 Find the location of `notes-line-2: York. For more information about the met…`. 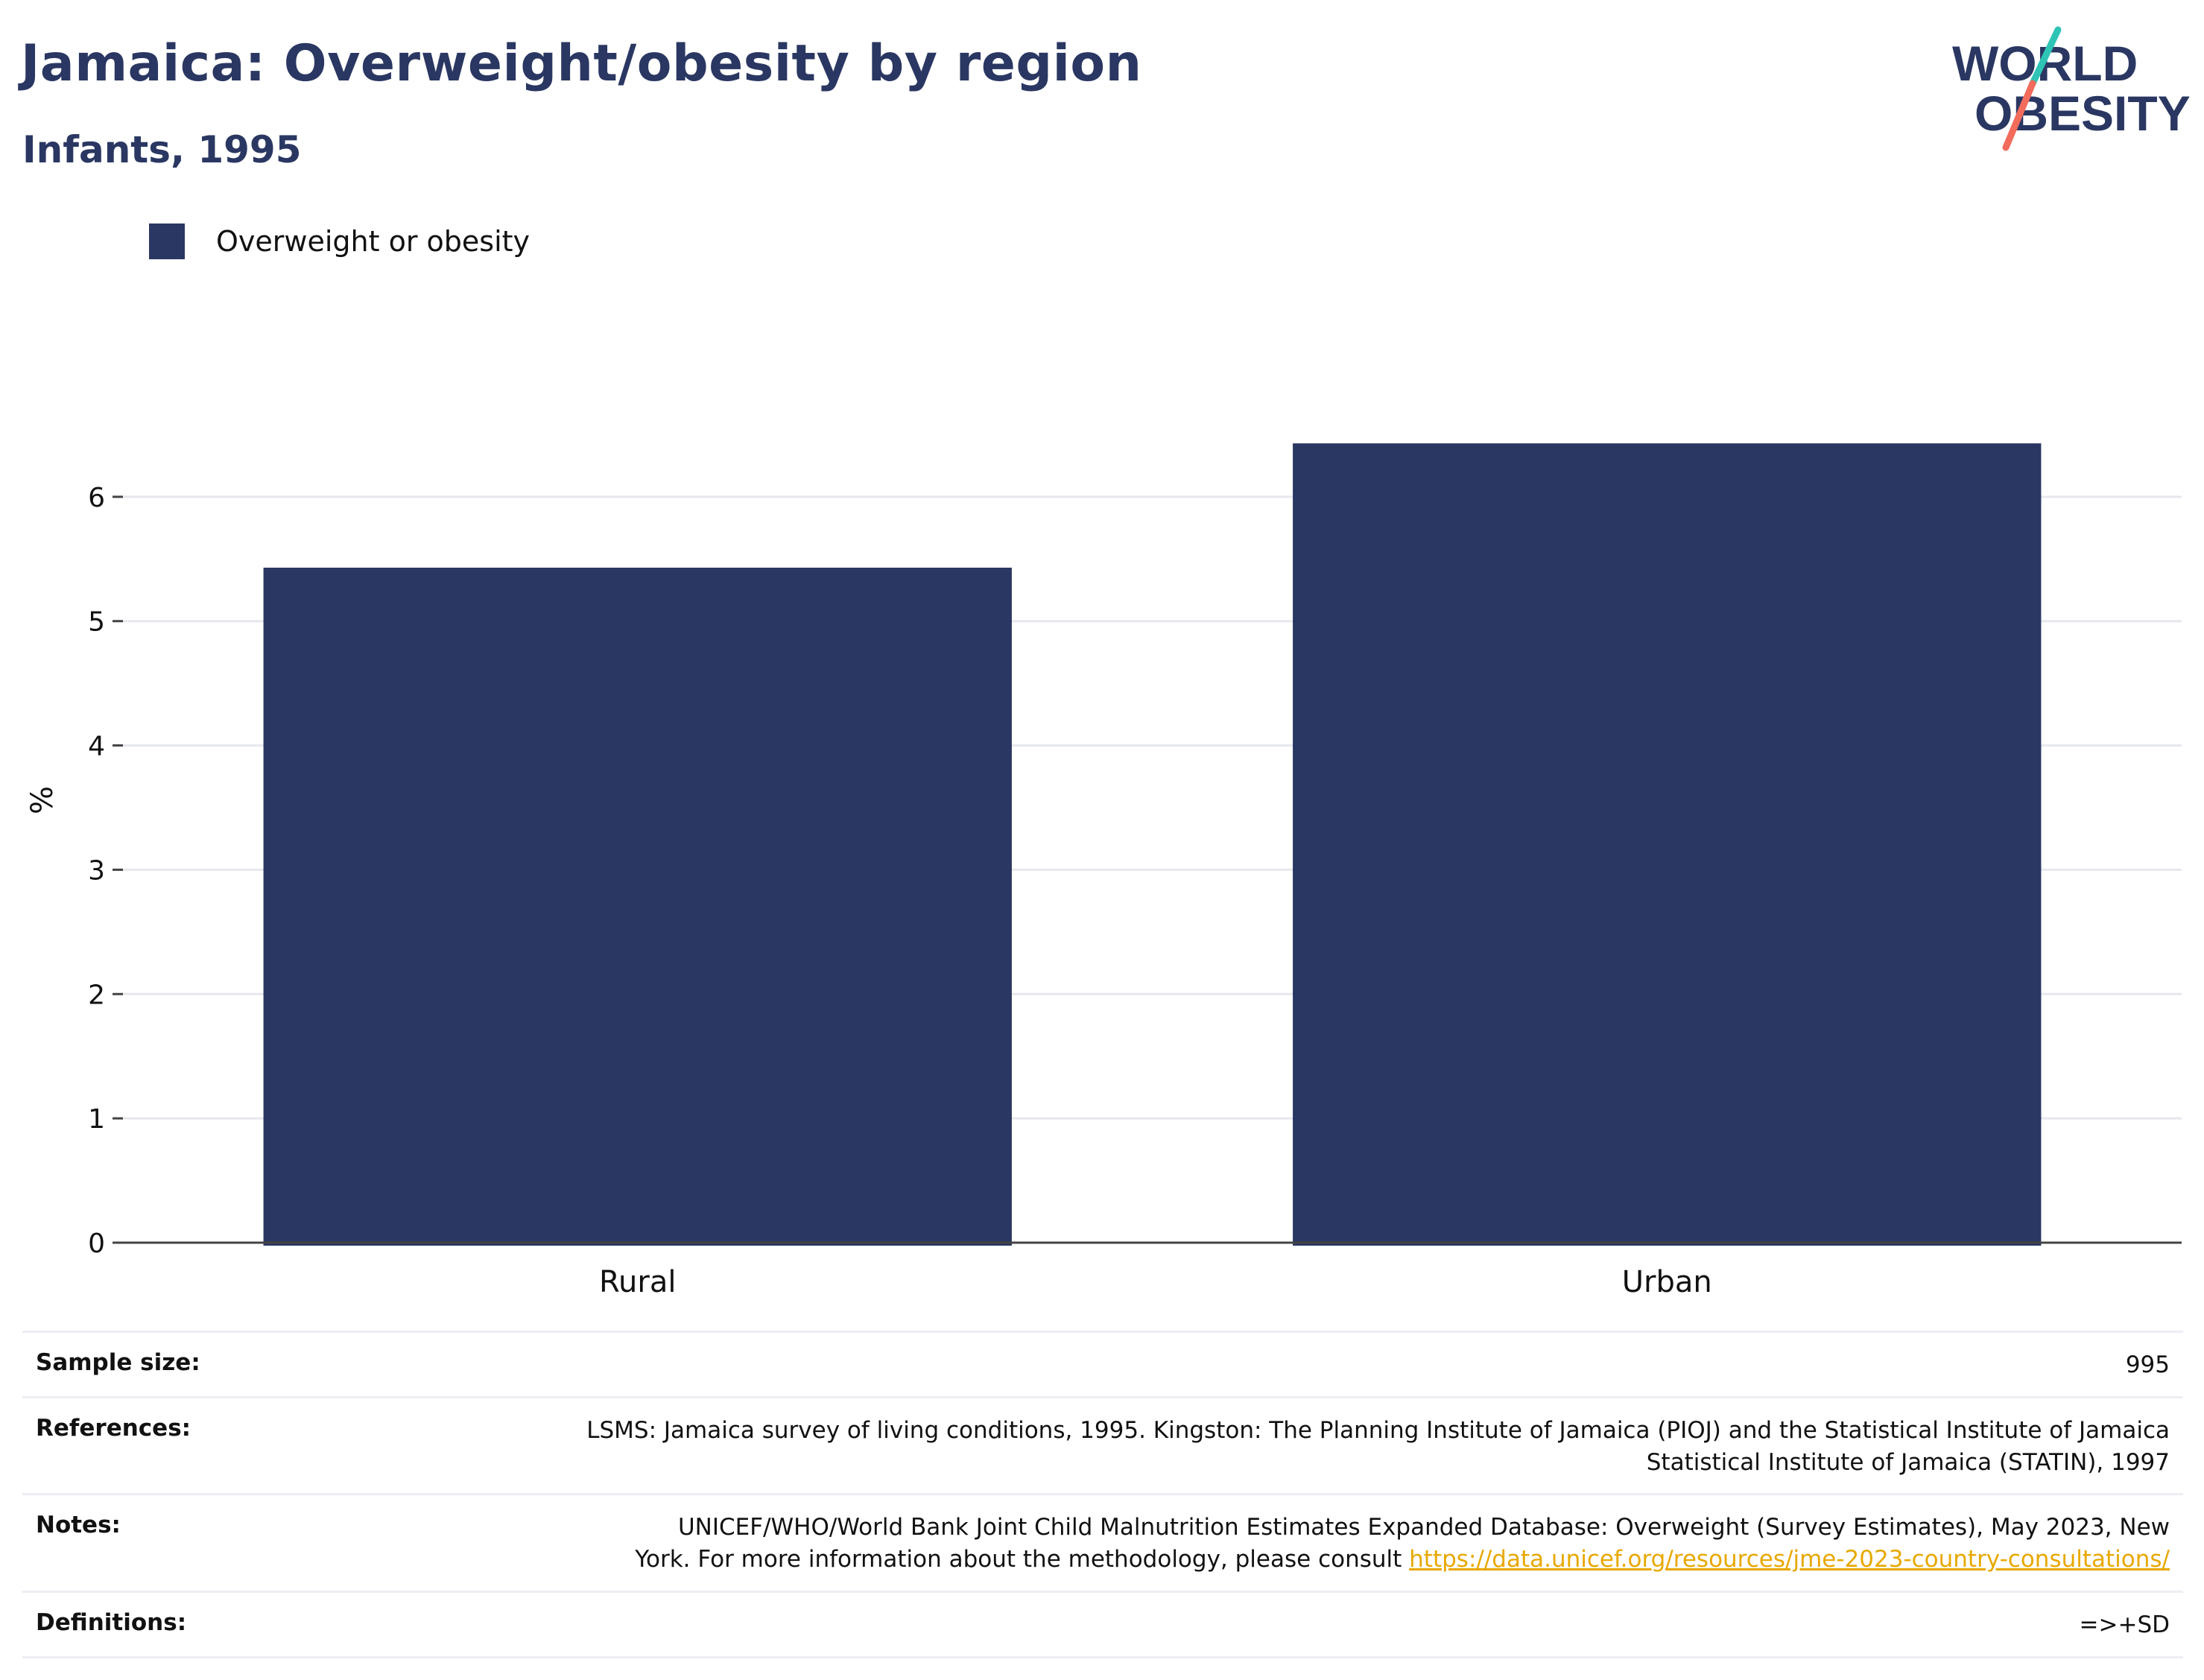

notes-line-2: York. For more information about the met… is located at coordinates (1022, 1559).